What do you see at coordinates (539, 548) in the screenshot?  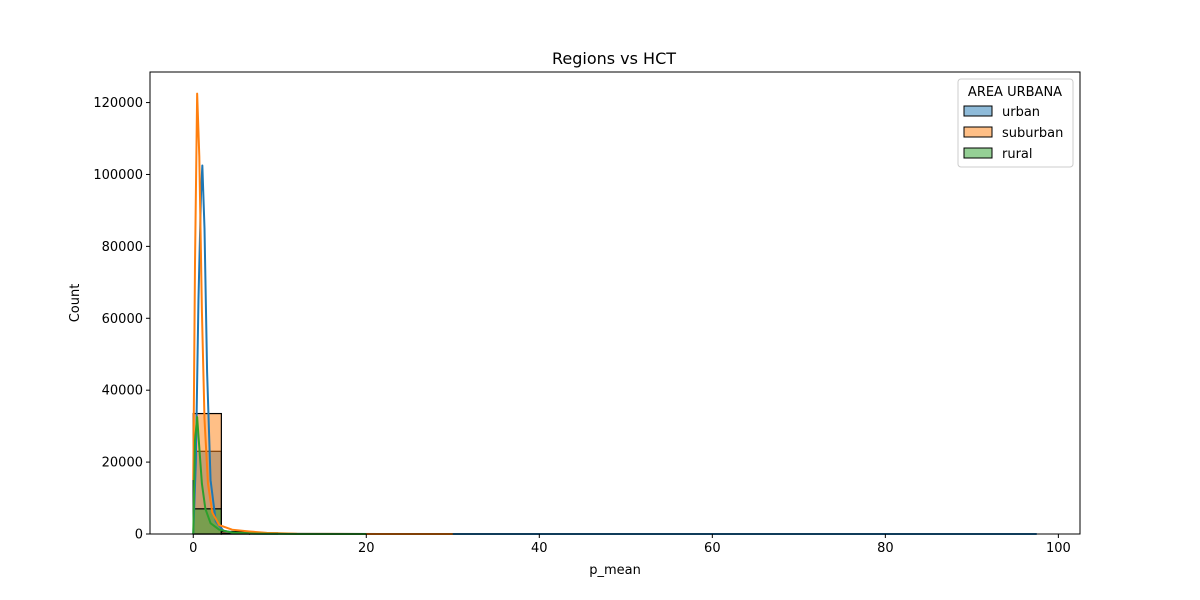 I see `x-tick-label: 40` at bounding box center [539, 548].